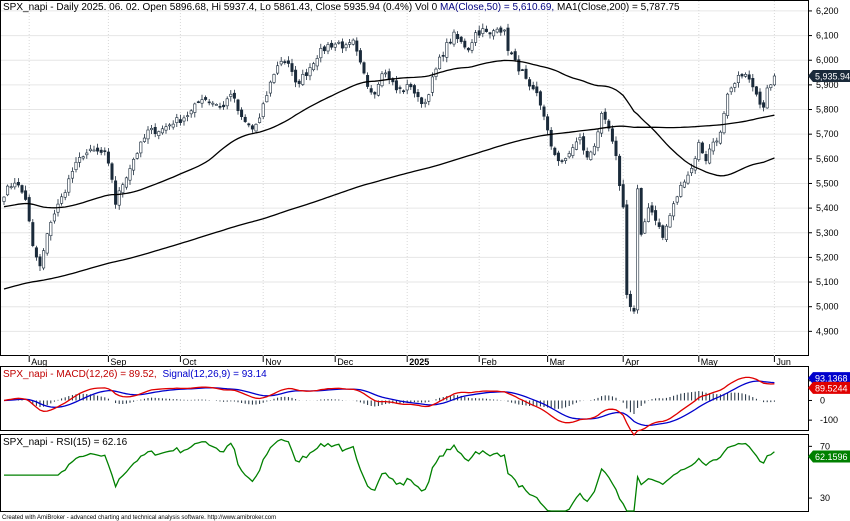  Describe the element at coordinates (827, 183) in the screenshot. I see `price-tick-label: 5,500` at that location.